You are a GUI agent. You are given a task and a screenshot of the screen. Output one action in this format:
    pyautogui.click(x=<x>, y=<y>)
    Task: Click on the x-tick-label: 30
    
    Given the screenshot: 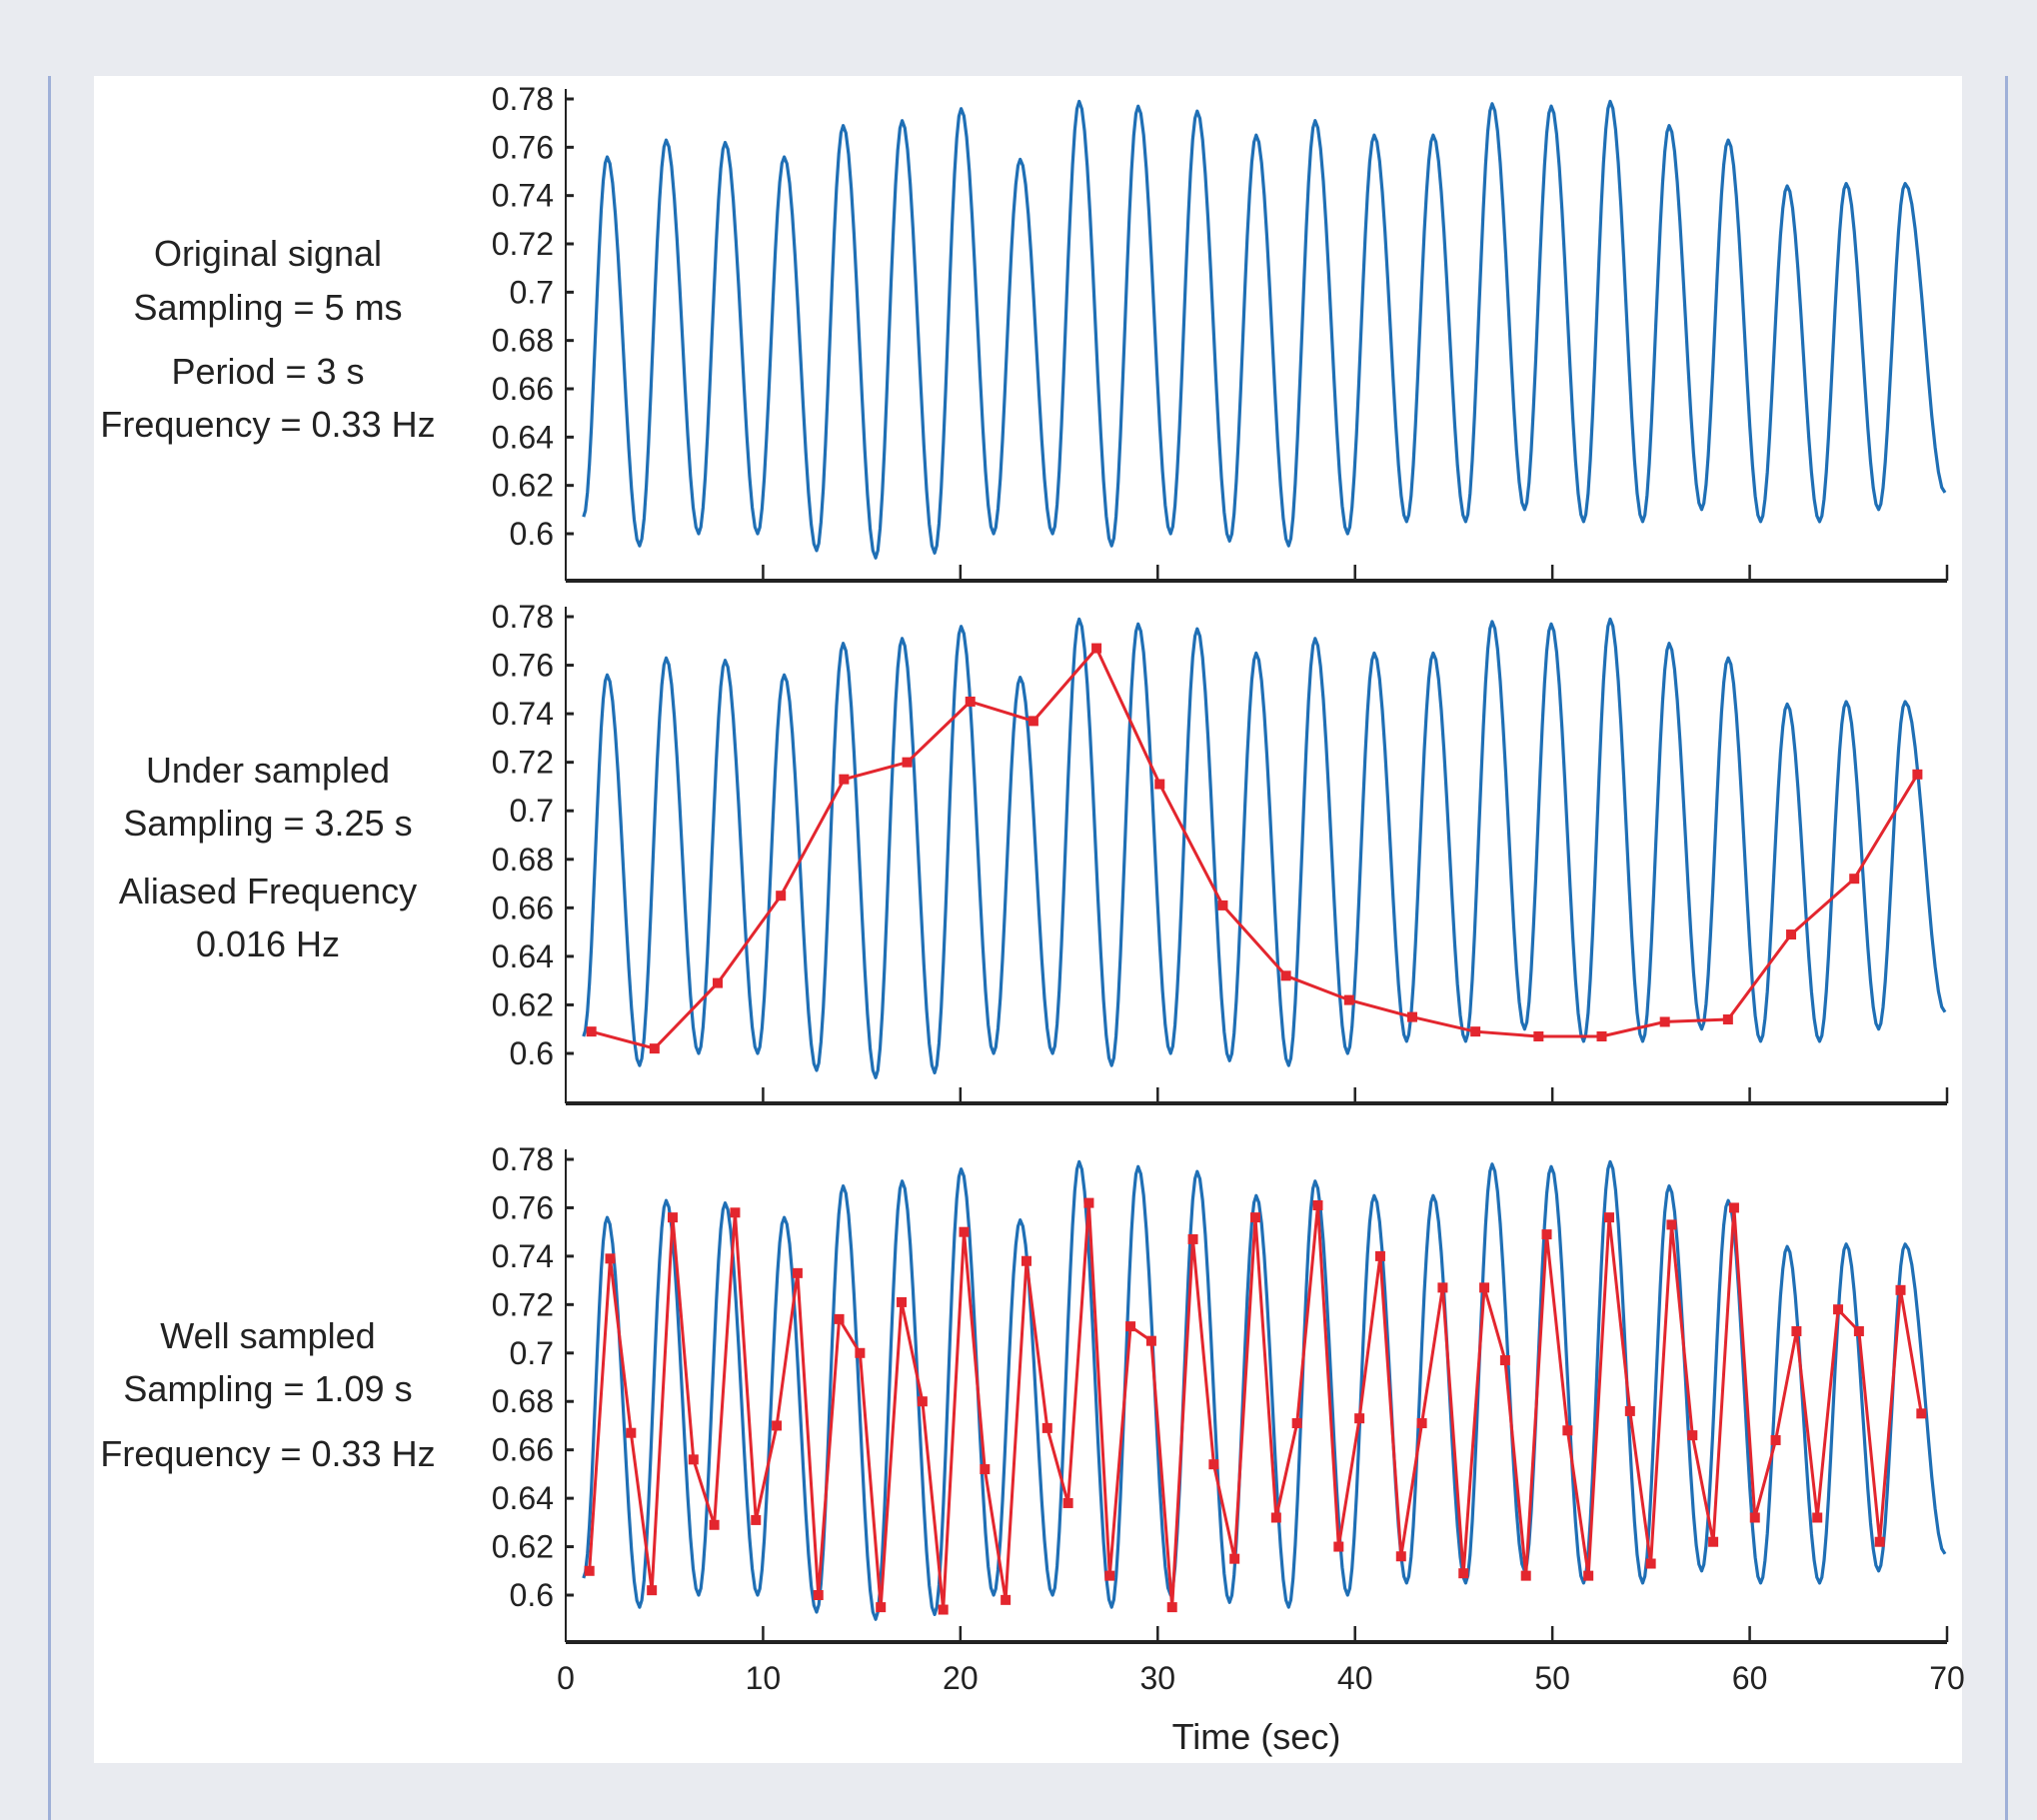 What is the action you would take?
    pyautogui.click(x=1157, y=1678)
    